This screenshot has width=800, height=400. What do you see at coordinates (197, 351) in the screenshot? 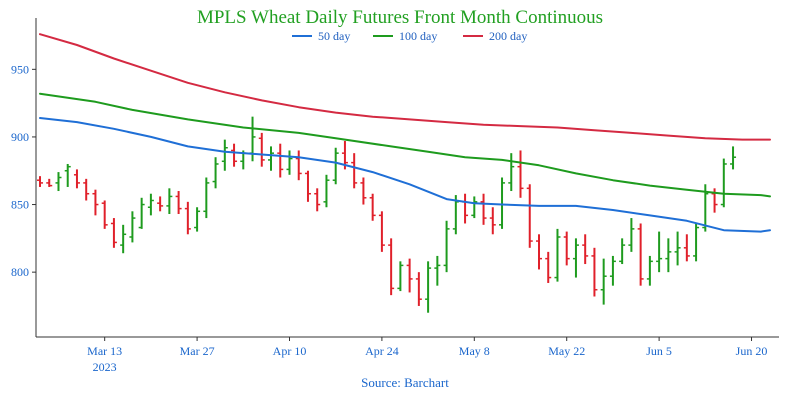
I see `x-tick-label: Mar 27` at bounding box center [197, 351].